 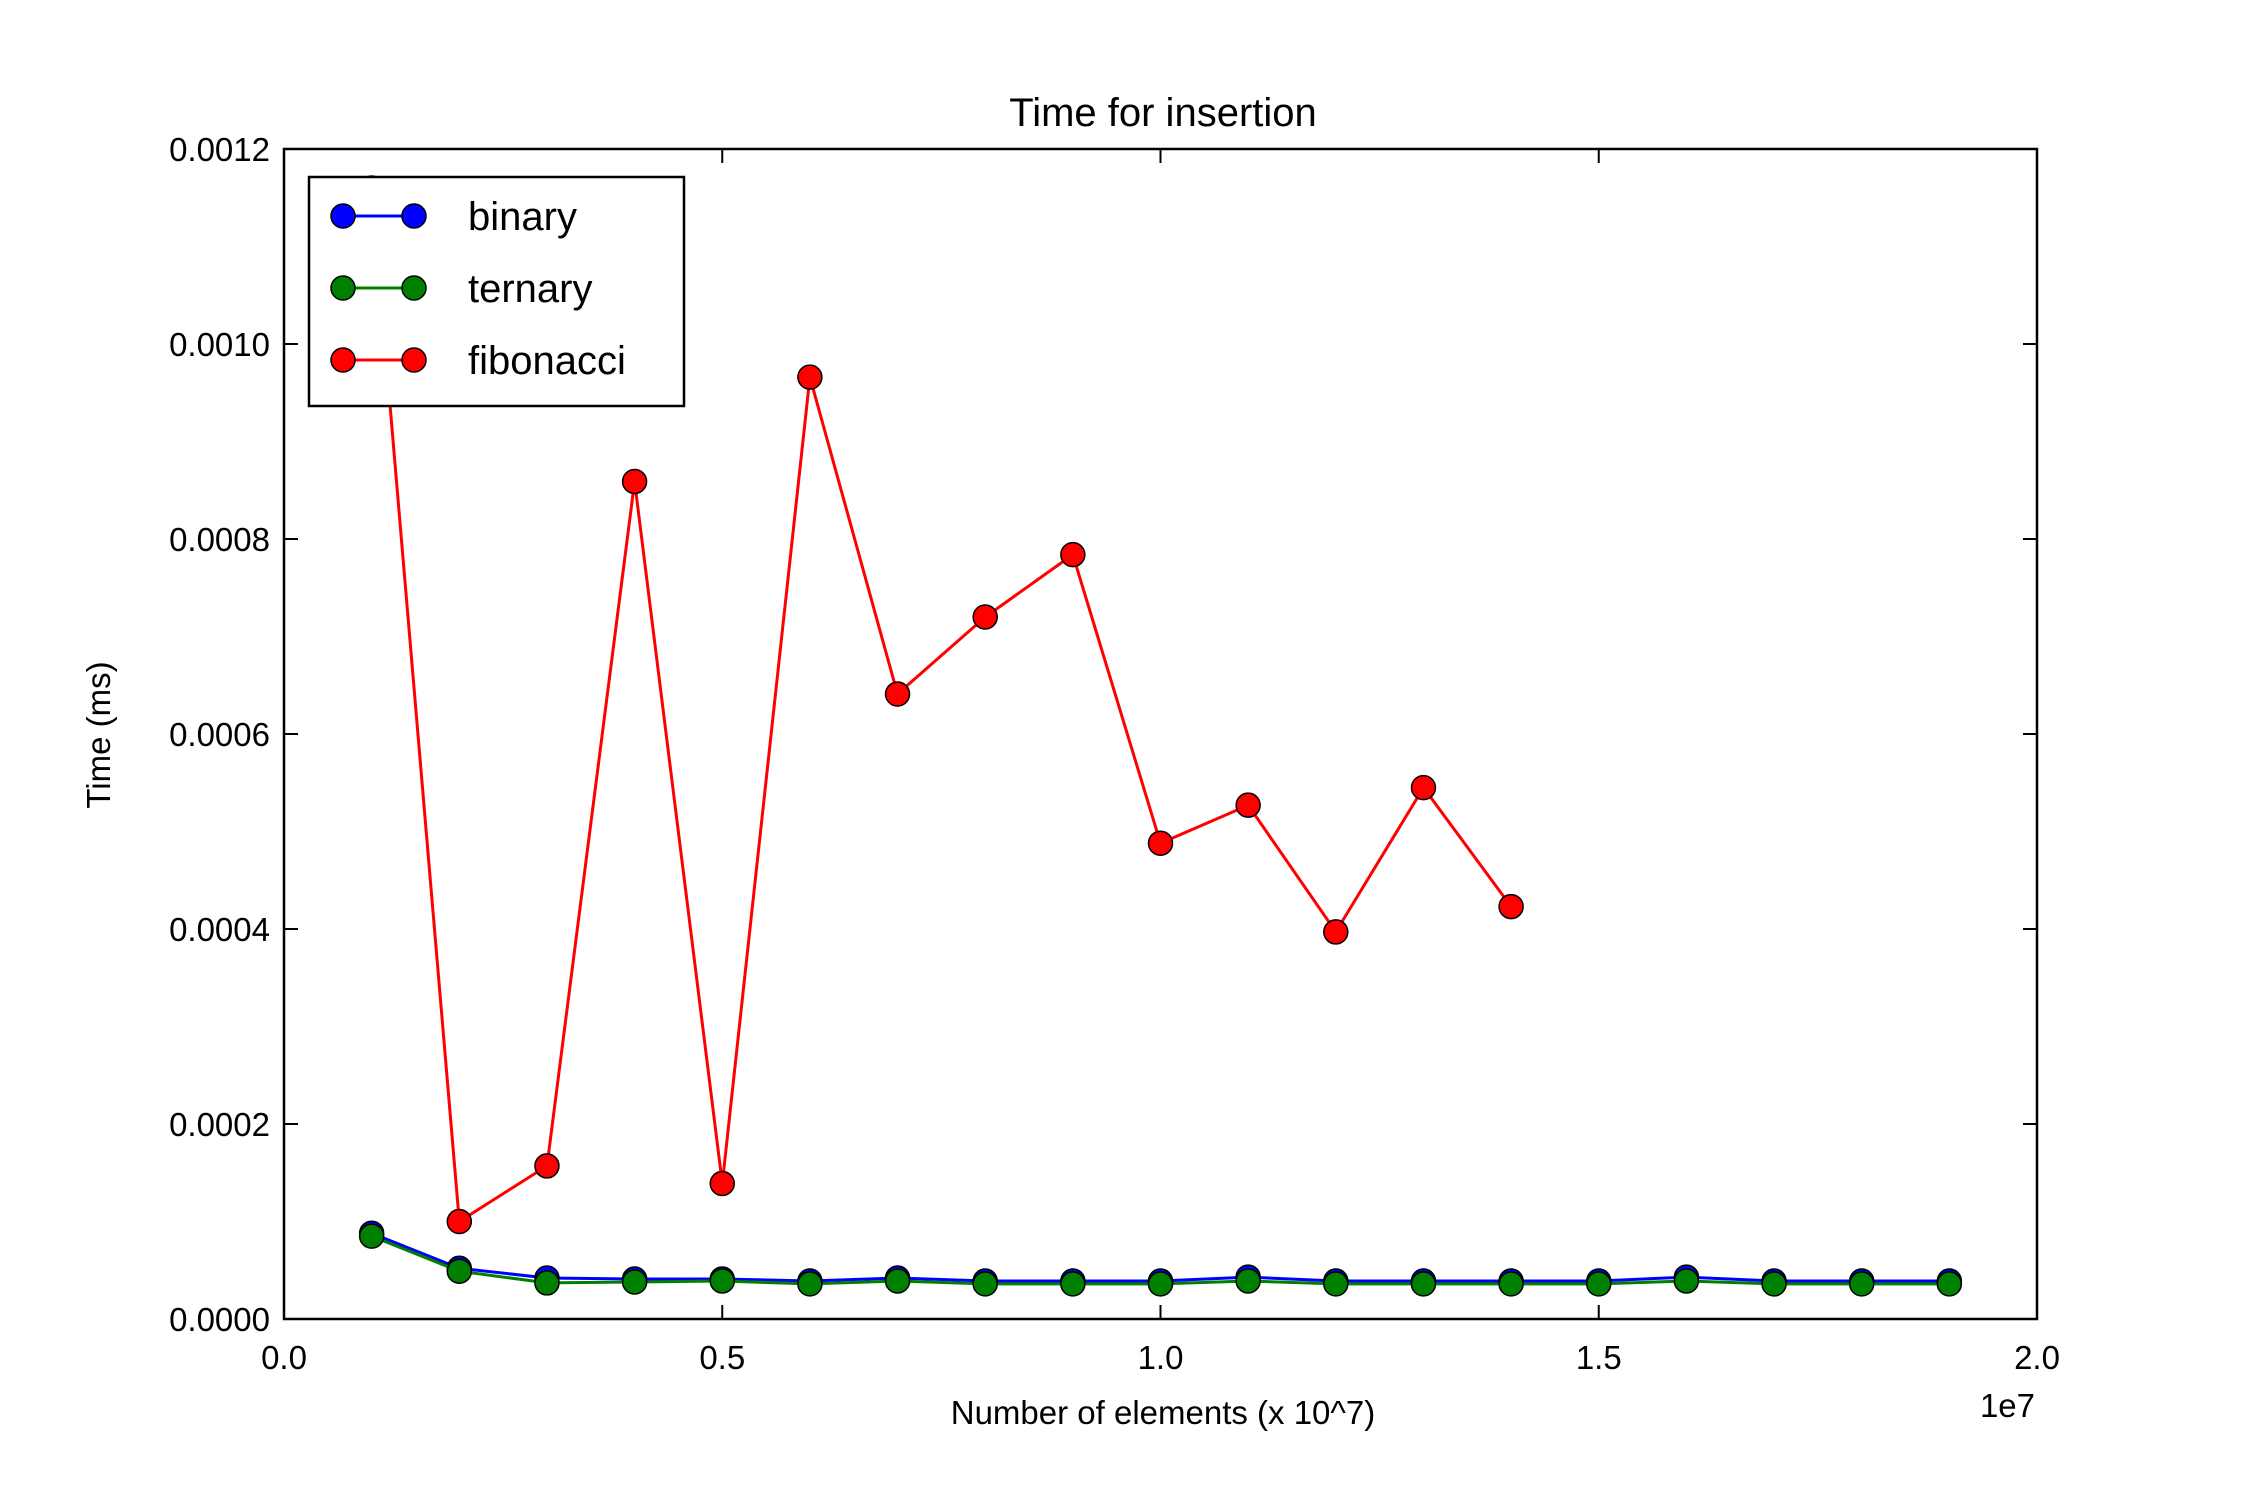 What do you see at coordinates (98, 734) in the screenshot?
I see `y-axis-label: Time (ms)` at bounding box center [98, 734].